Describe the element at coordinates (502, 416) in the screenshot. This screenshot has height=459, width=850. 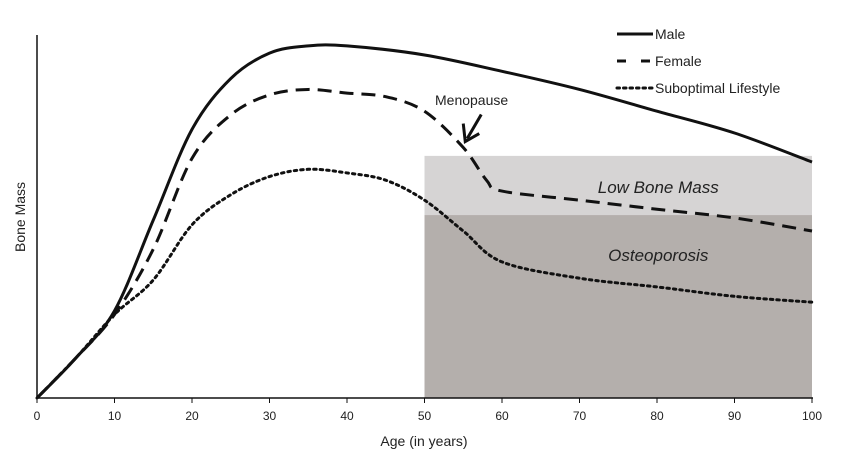
I see `x-tick-label: 60` at that location.